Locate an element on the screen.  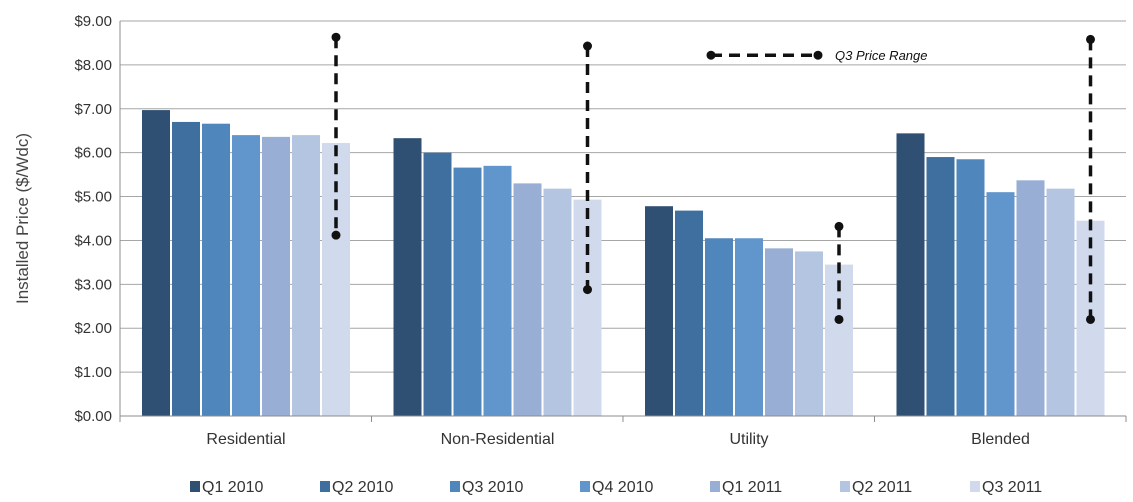
y-tick-label: $3.00 is located at coordinates (93, 284).